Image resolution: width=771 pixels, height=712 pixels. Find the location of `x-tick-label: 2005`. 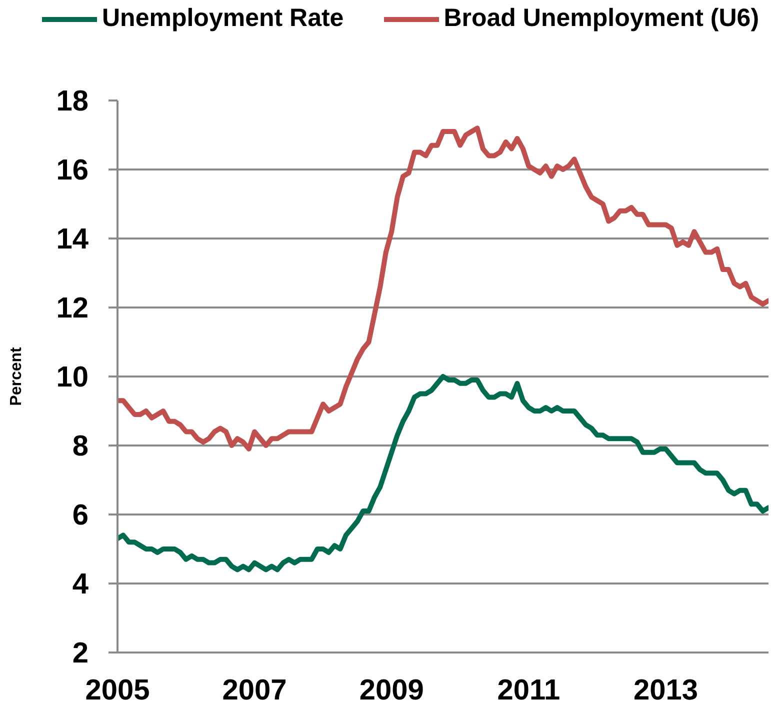

x-tick-label: 2005 is located at coordinates (117, 690).